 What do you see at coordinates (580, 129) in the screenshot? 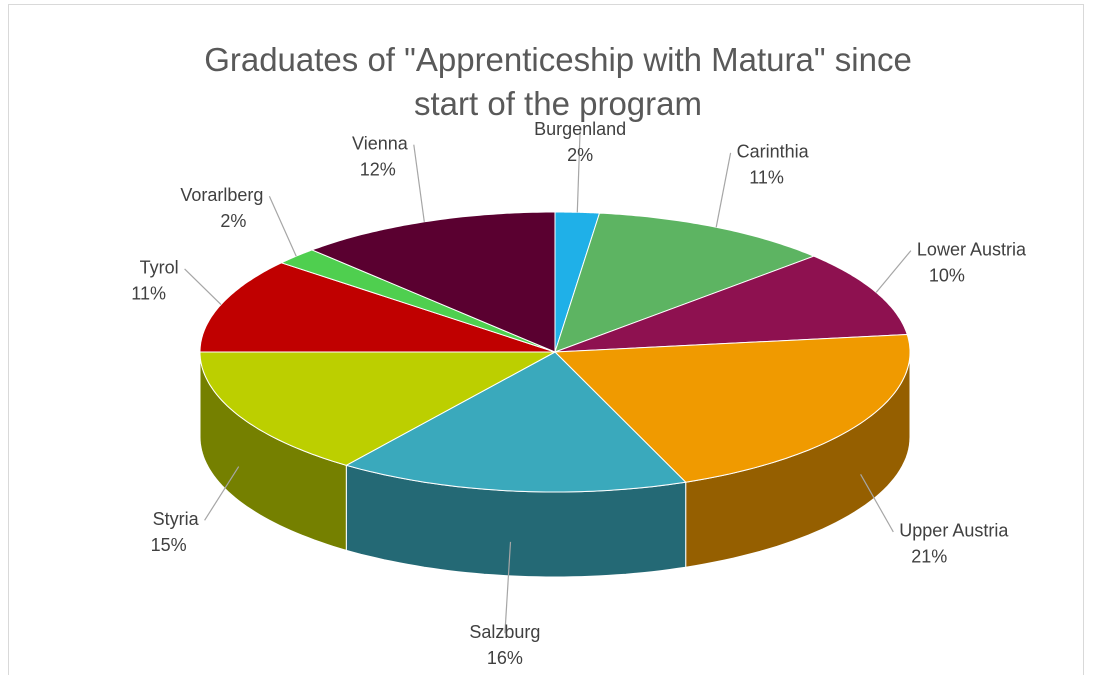
I see `category-label: Burgenland` at bounding box center [580, 129].